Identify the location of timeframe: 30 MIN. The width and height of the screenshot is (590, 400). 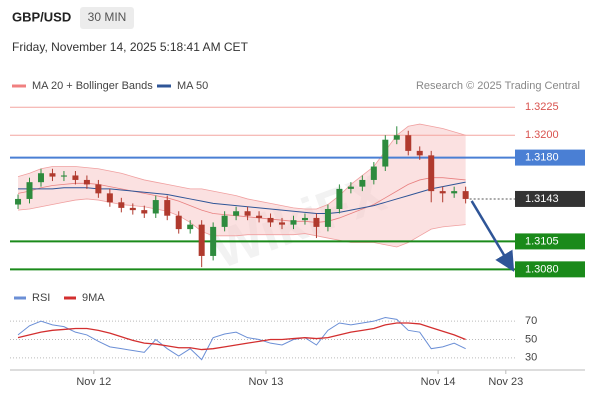
(107, 17).